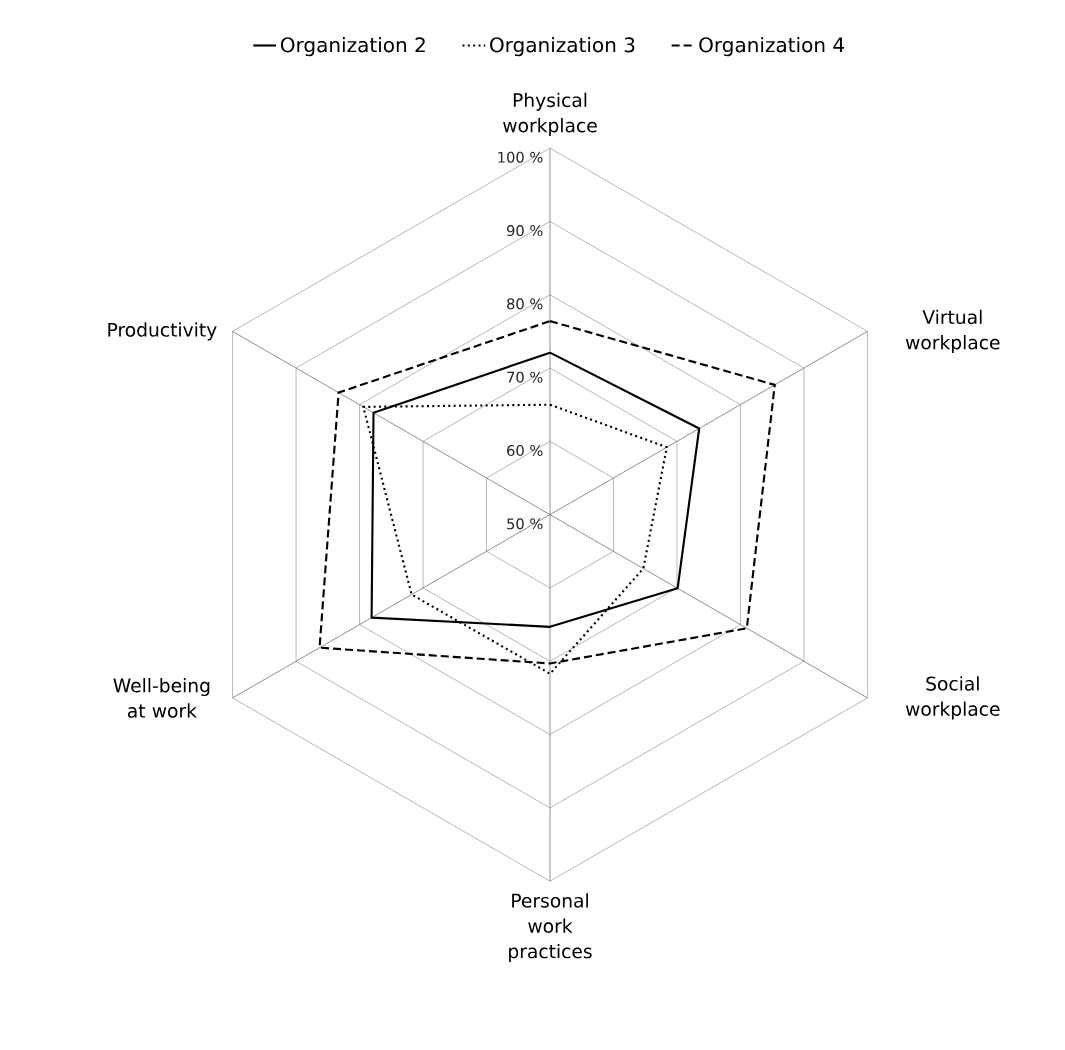  I want to click on y-tick-label: 100 %, so click(520, 157).